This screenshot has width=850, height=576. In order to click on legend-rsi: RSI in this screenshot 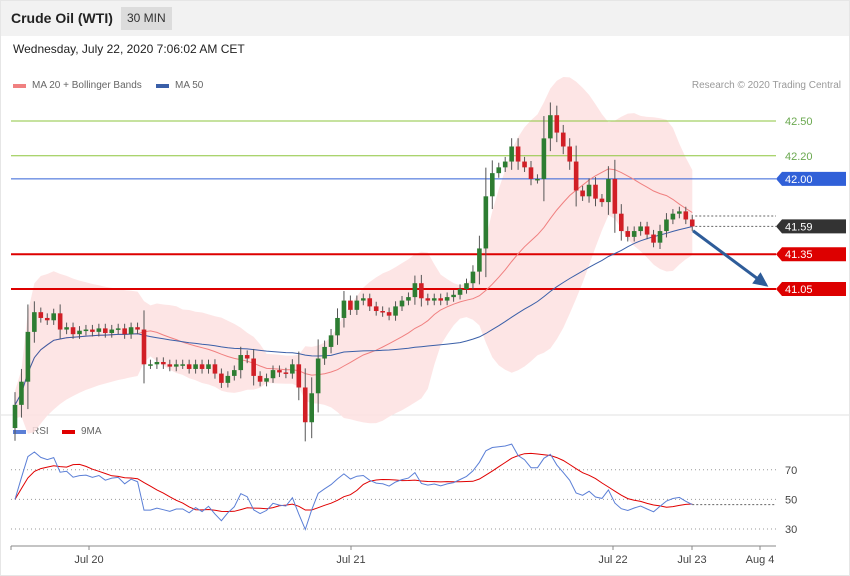, I will do `click(31, 431)`.